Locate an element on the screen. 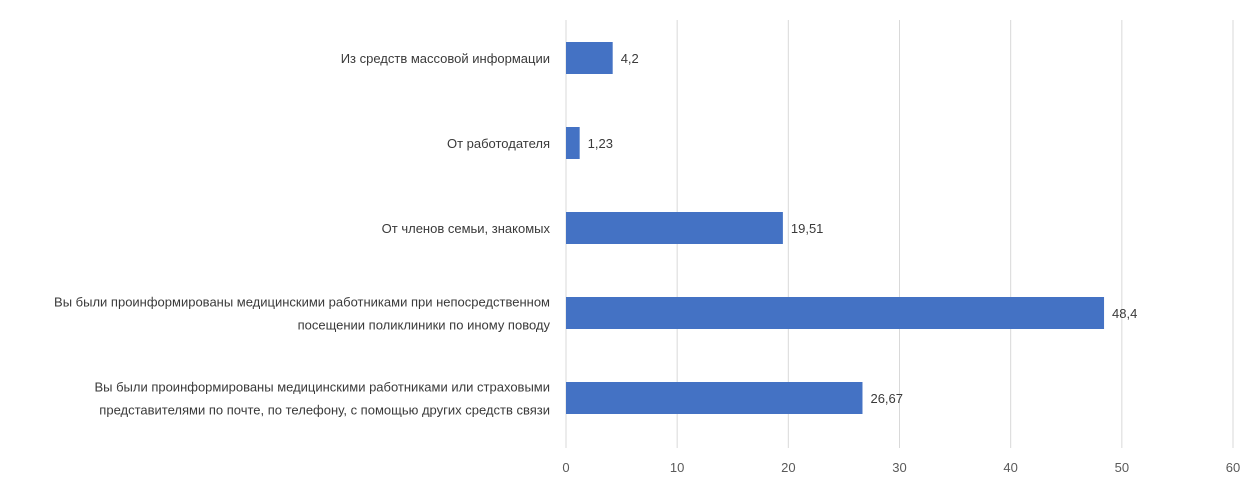 This screenshot has height=487, width=1242. category-label: От работодателя is located at coordinates (498, 143).